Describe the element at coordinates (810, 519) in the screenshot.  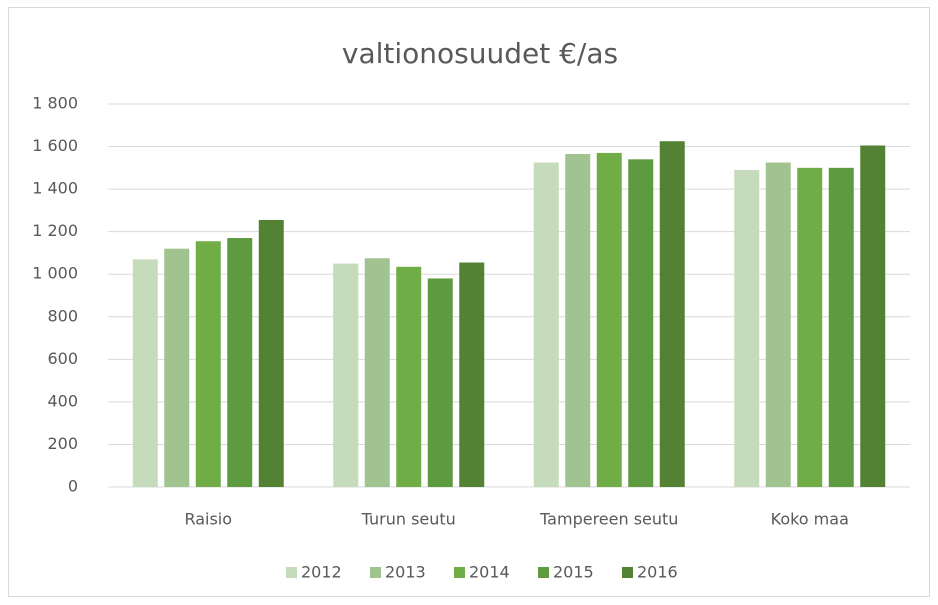
I see `x-tick-label: Koko maa` at that location.